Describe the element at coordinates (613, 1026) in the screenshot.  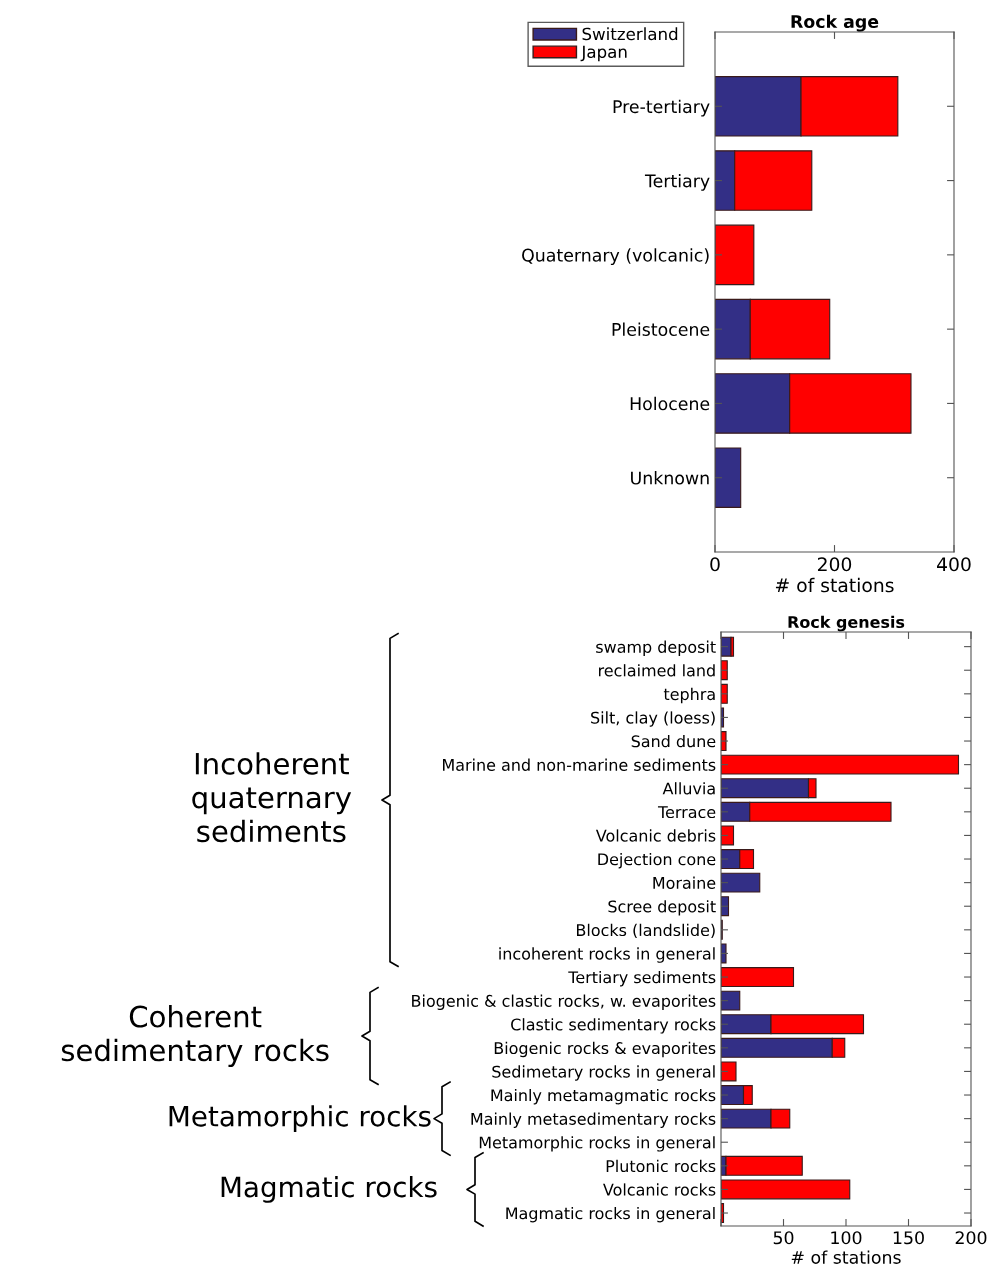
I see `y-tick-label: Clastic sedimentary rocks` at that location.